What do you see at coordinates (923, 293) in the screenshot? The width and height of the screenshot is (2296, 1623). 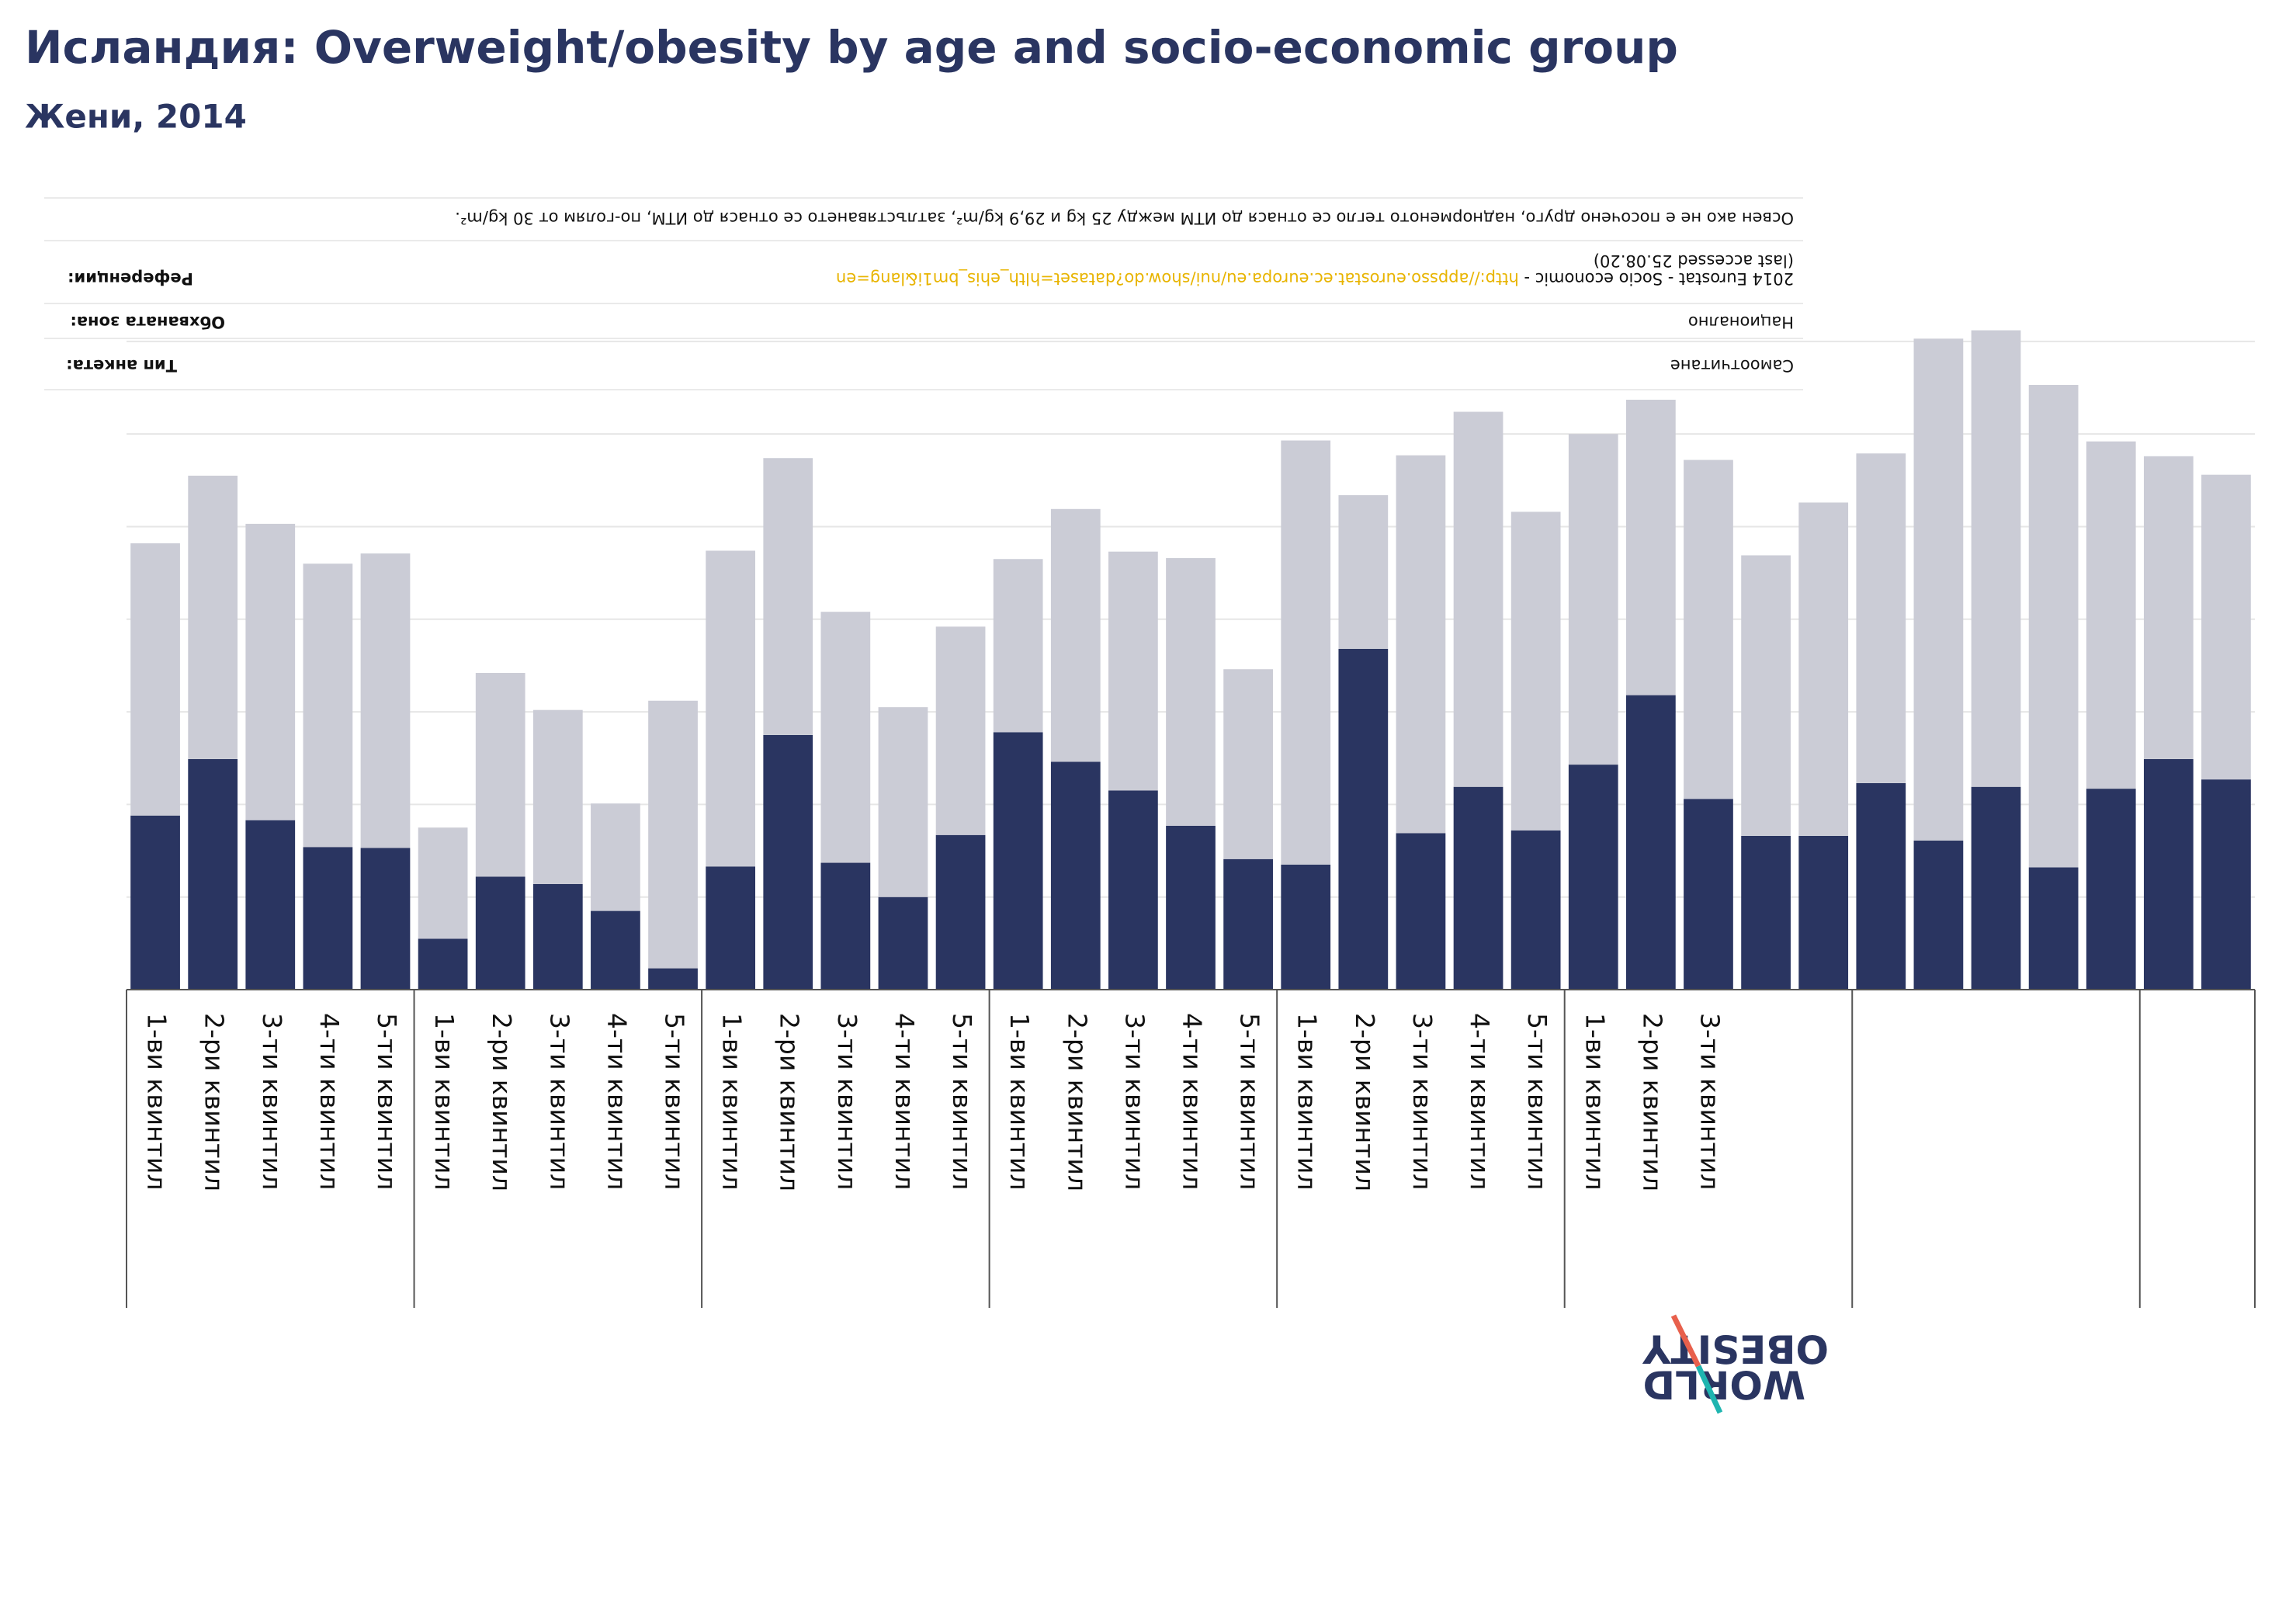 I see `header-lines` at bounding box center [923, 293].